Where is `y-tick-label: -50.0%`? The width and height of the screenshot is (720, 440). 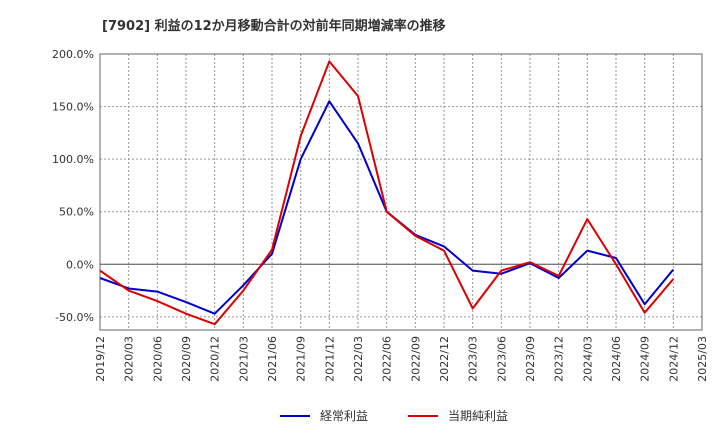 y-tick-label: -50.0% is located at coordinates (74, 317).